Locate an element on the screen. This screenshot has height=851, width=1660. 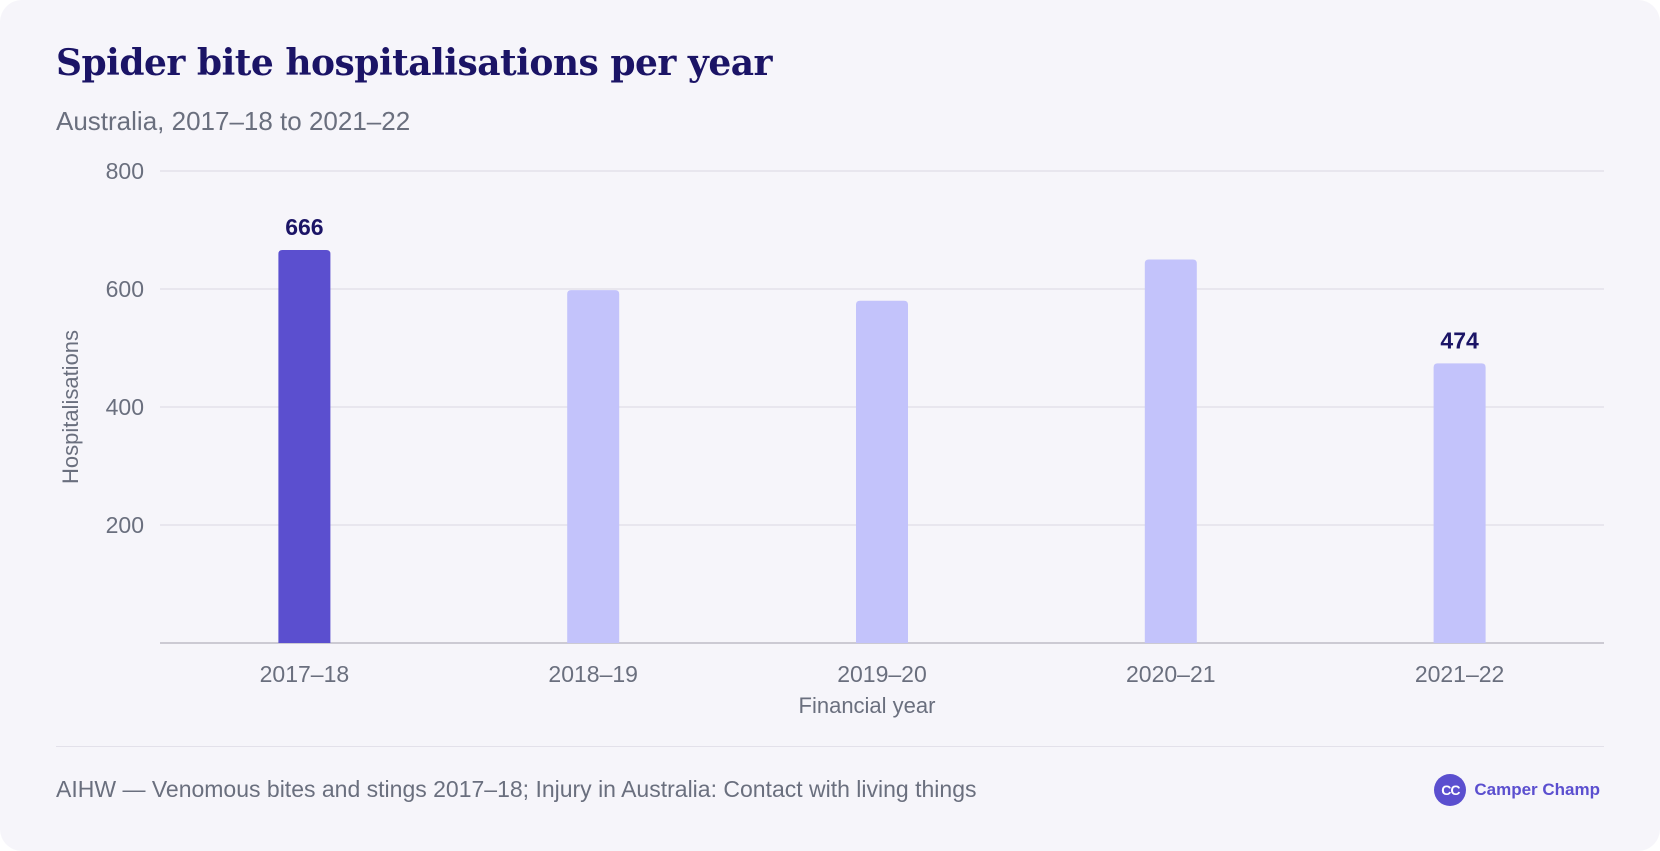
x-tick-label: 2017–18 is located at coordinates (305, 674).